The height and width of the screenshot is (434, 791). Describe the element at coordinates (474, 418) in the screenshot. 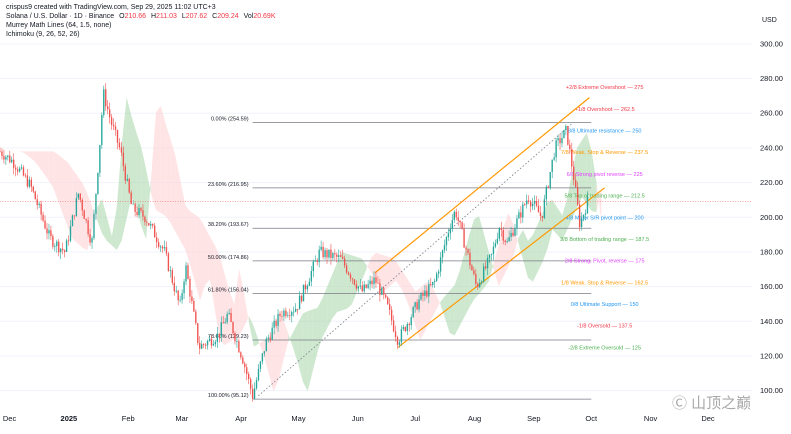

I see `time-tick-label: Aug` at that location.